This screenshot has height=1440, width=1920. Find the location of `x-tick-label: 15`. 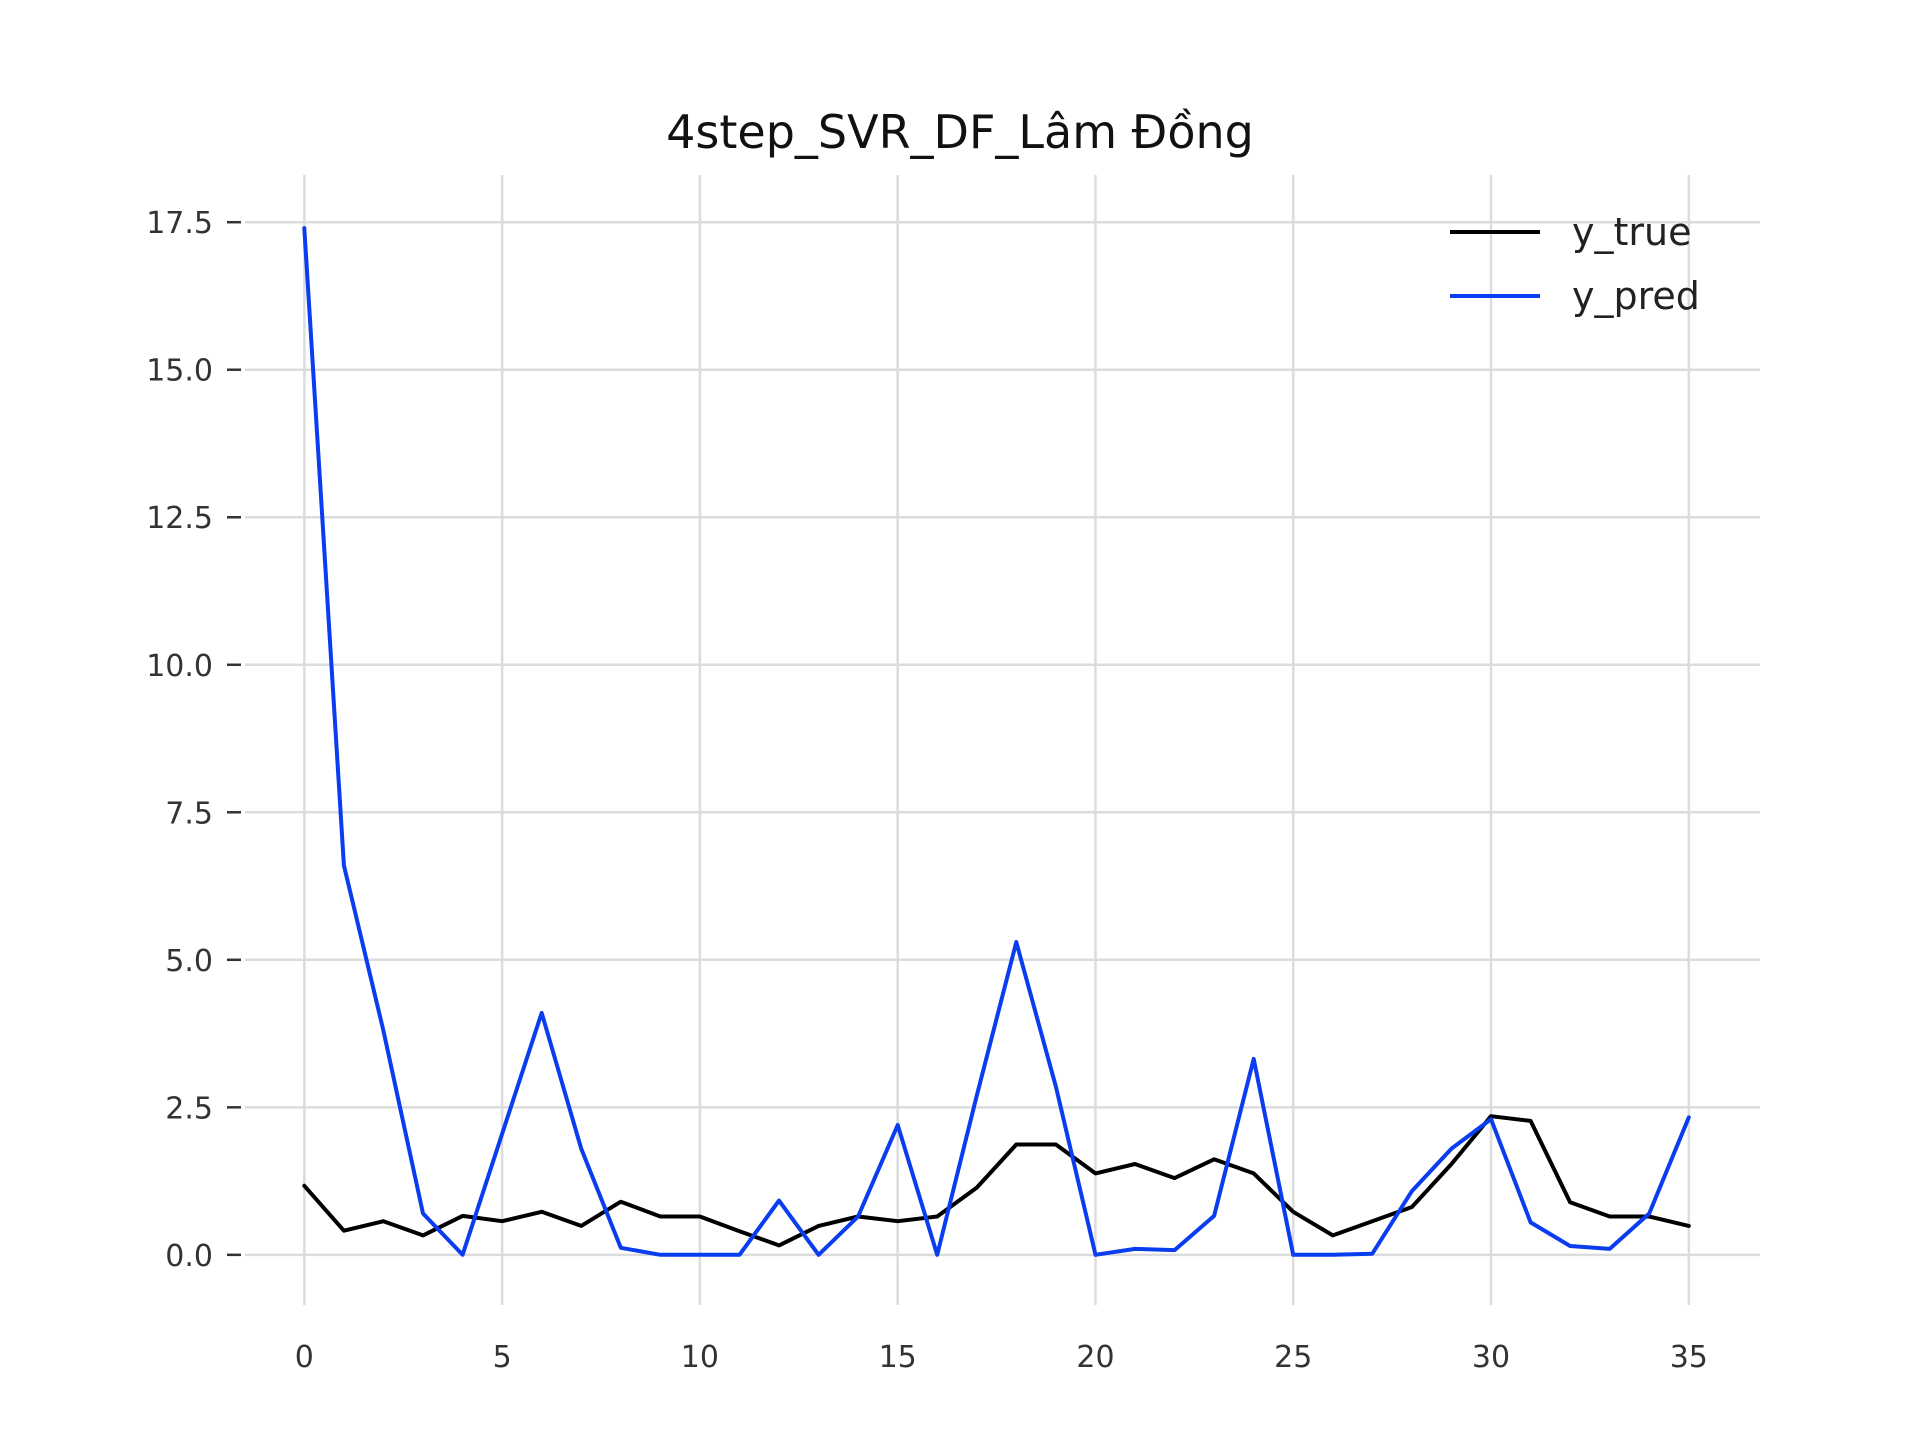

x-tick-label: 15 is located at coordinates (898, 1357).